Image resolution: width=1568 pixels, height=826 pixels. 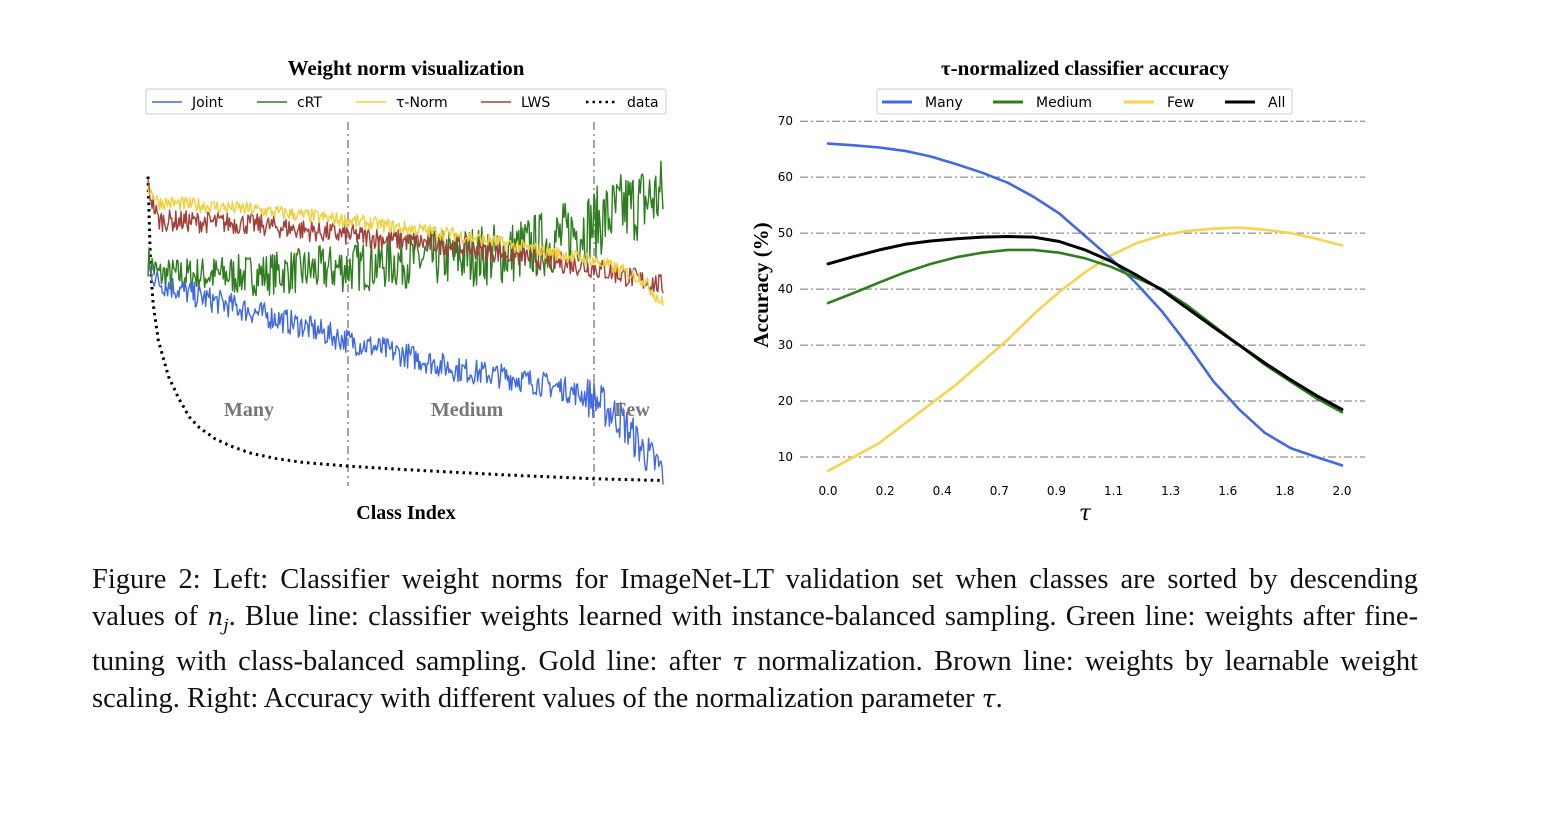 I want to click on left-x-axis-label: Class Index, so click(x=405, y=513).